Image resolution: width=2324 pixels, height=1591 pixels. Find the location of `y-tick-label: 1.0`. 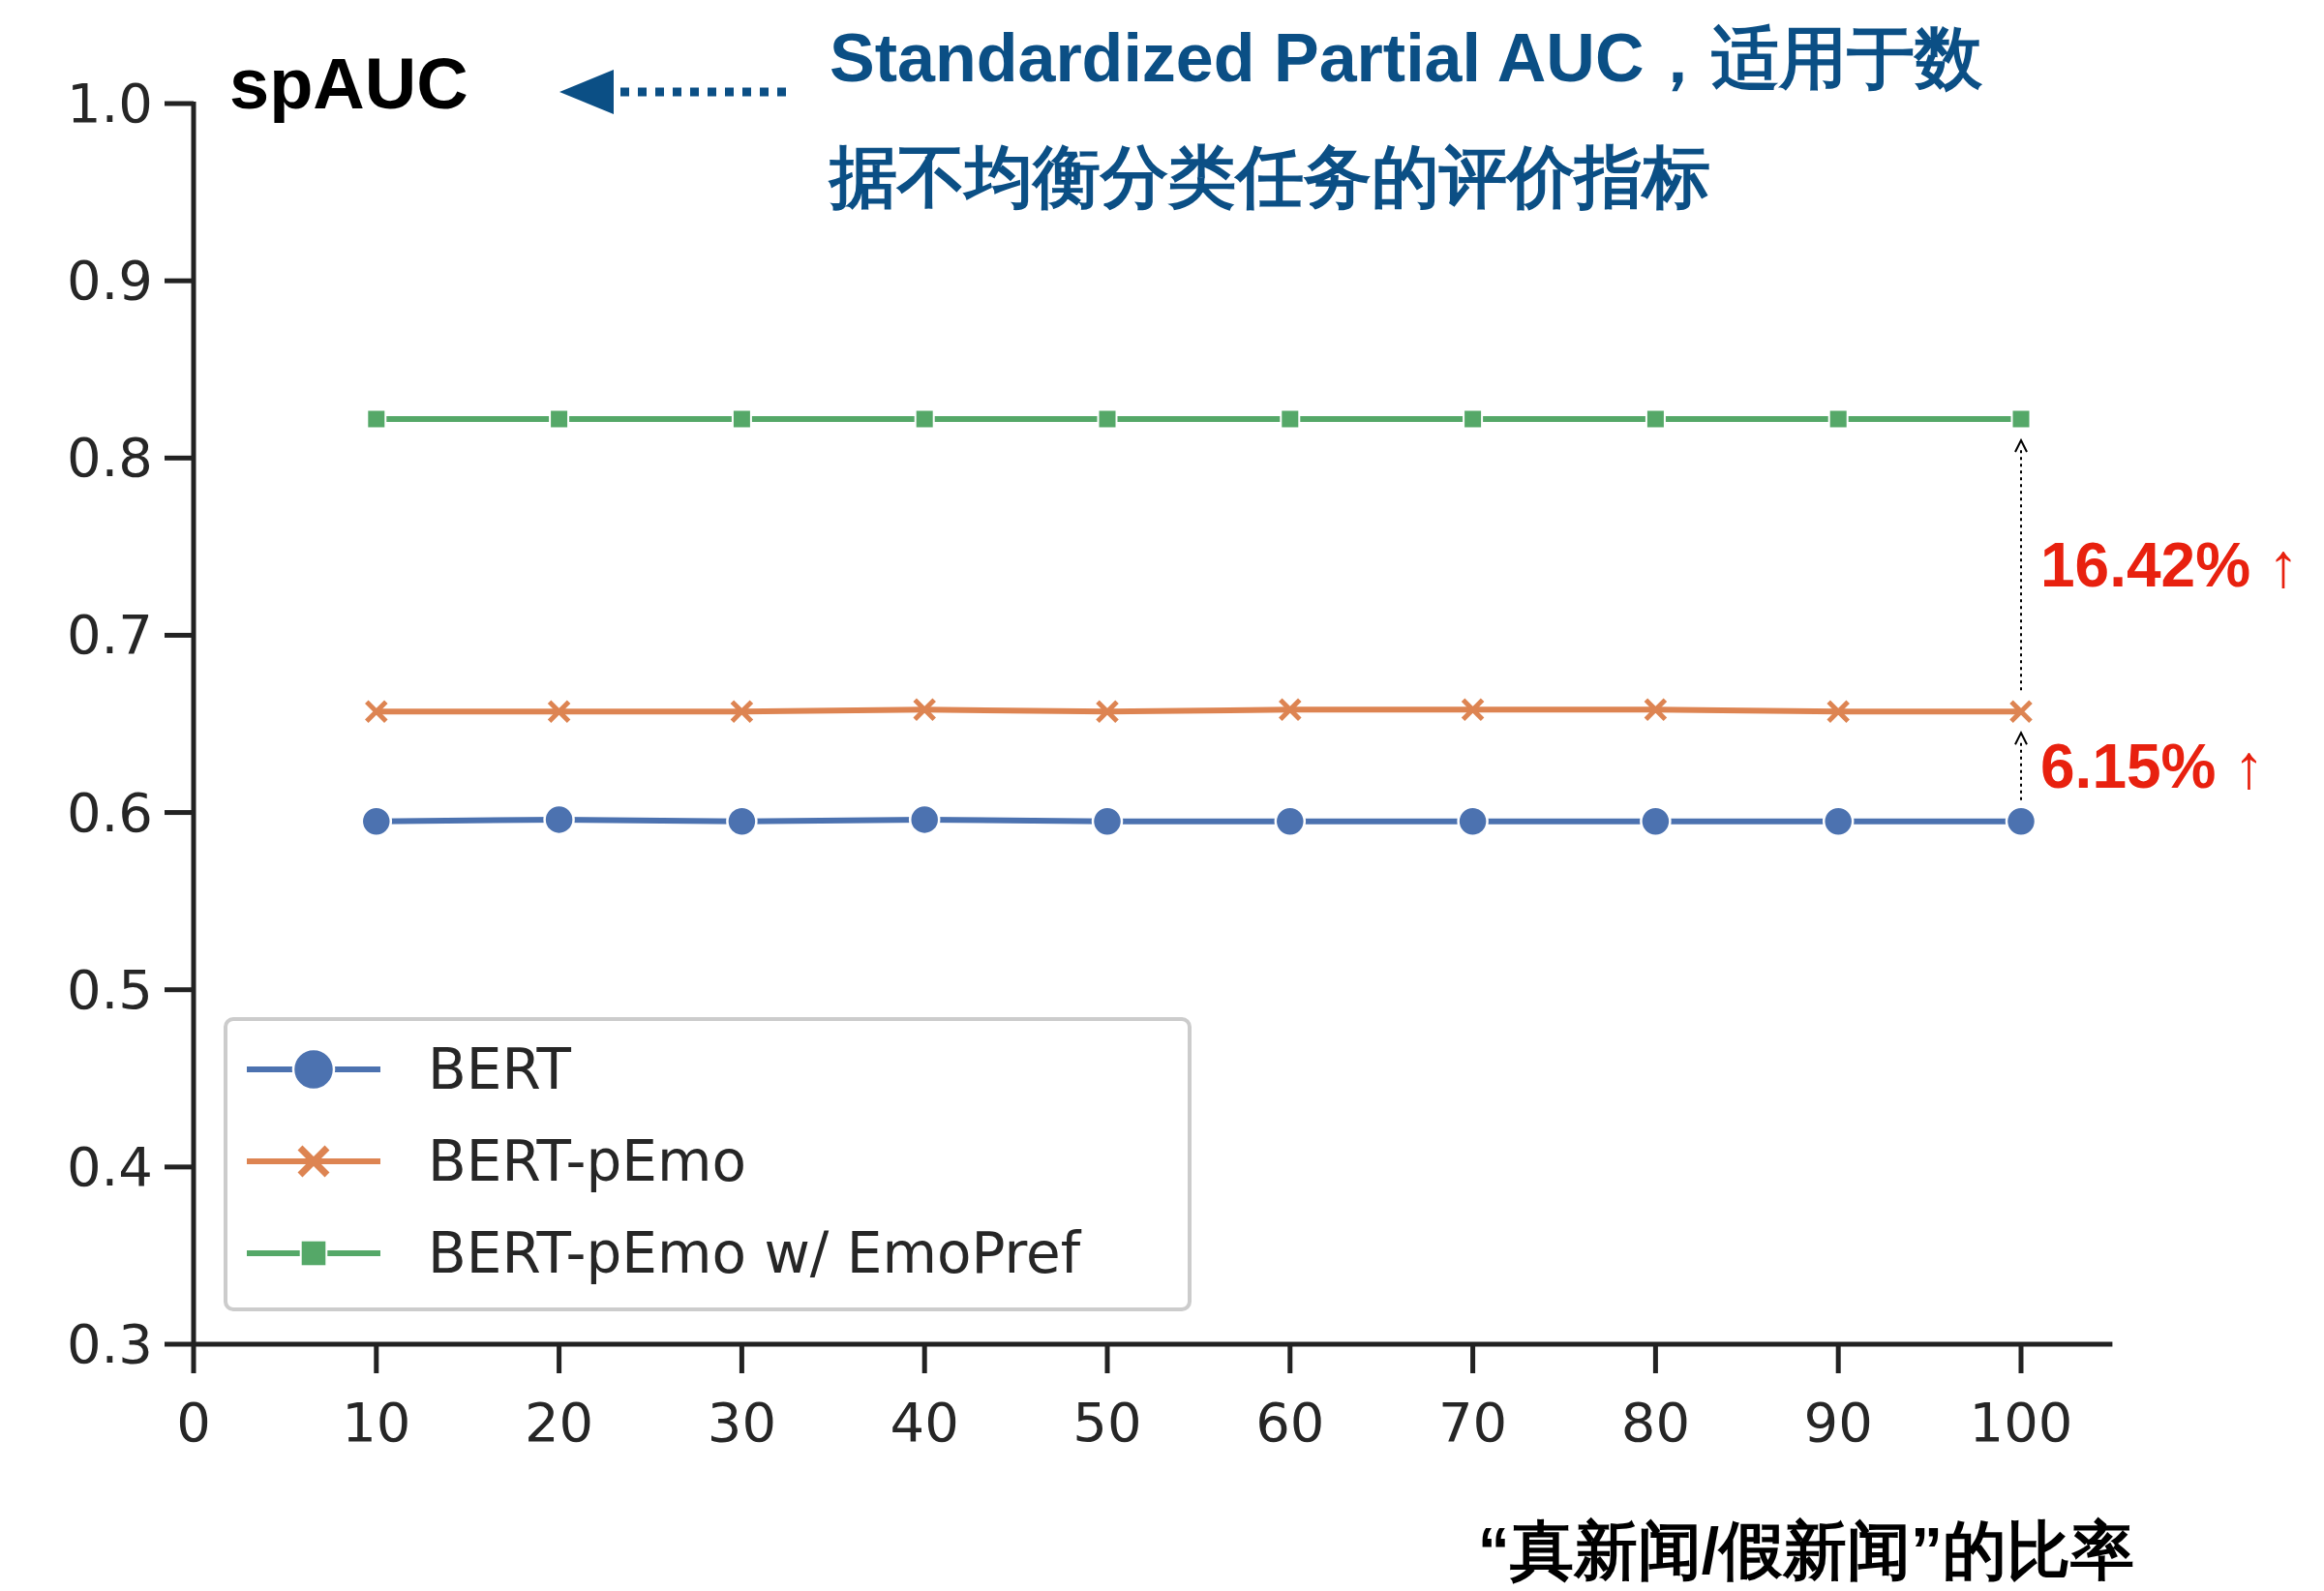

y-tick-label: 1.0 is located at coordinates (109, 104).